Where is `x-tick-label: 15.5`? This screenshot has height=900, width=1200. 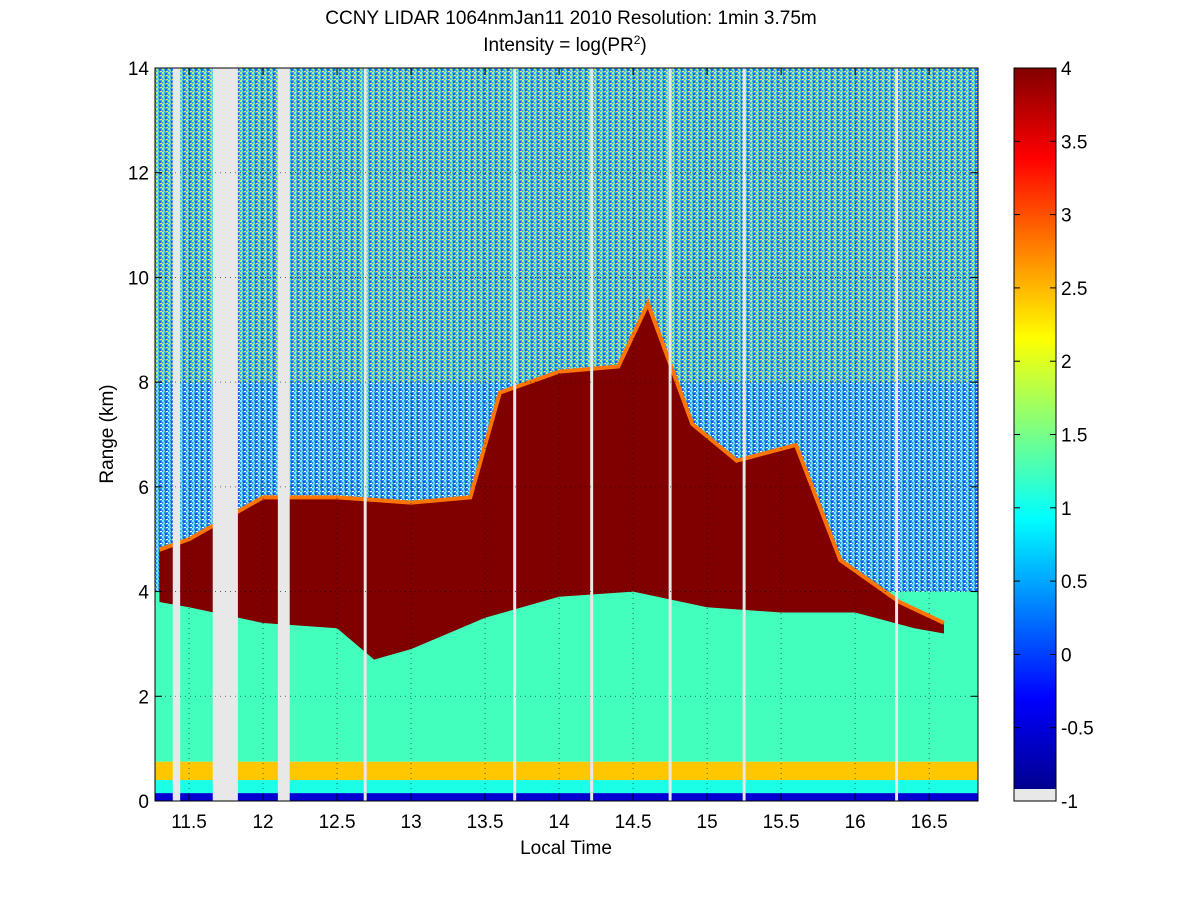
x-tick-label: 15.5 is located at coordinates (781, 822).